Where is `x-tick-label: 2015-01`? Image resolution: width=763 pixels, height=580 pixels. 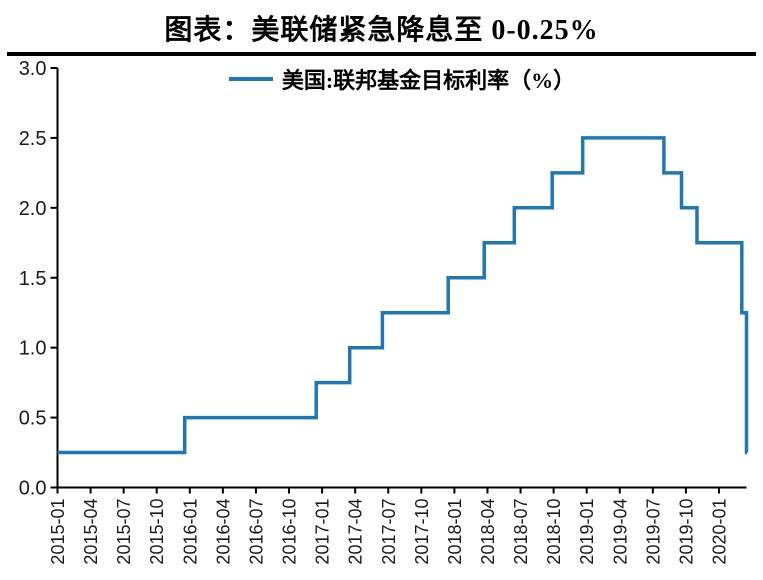 x-tick-label: 2015-01 is located at coordinates (58, 532).